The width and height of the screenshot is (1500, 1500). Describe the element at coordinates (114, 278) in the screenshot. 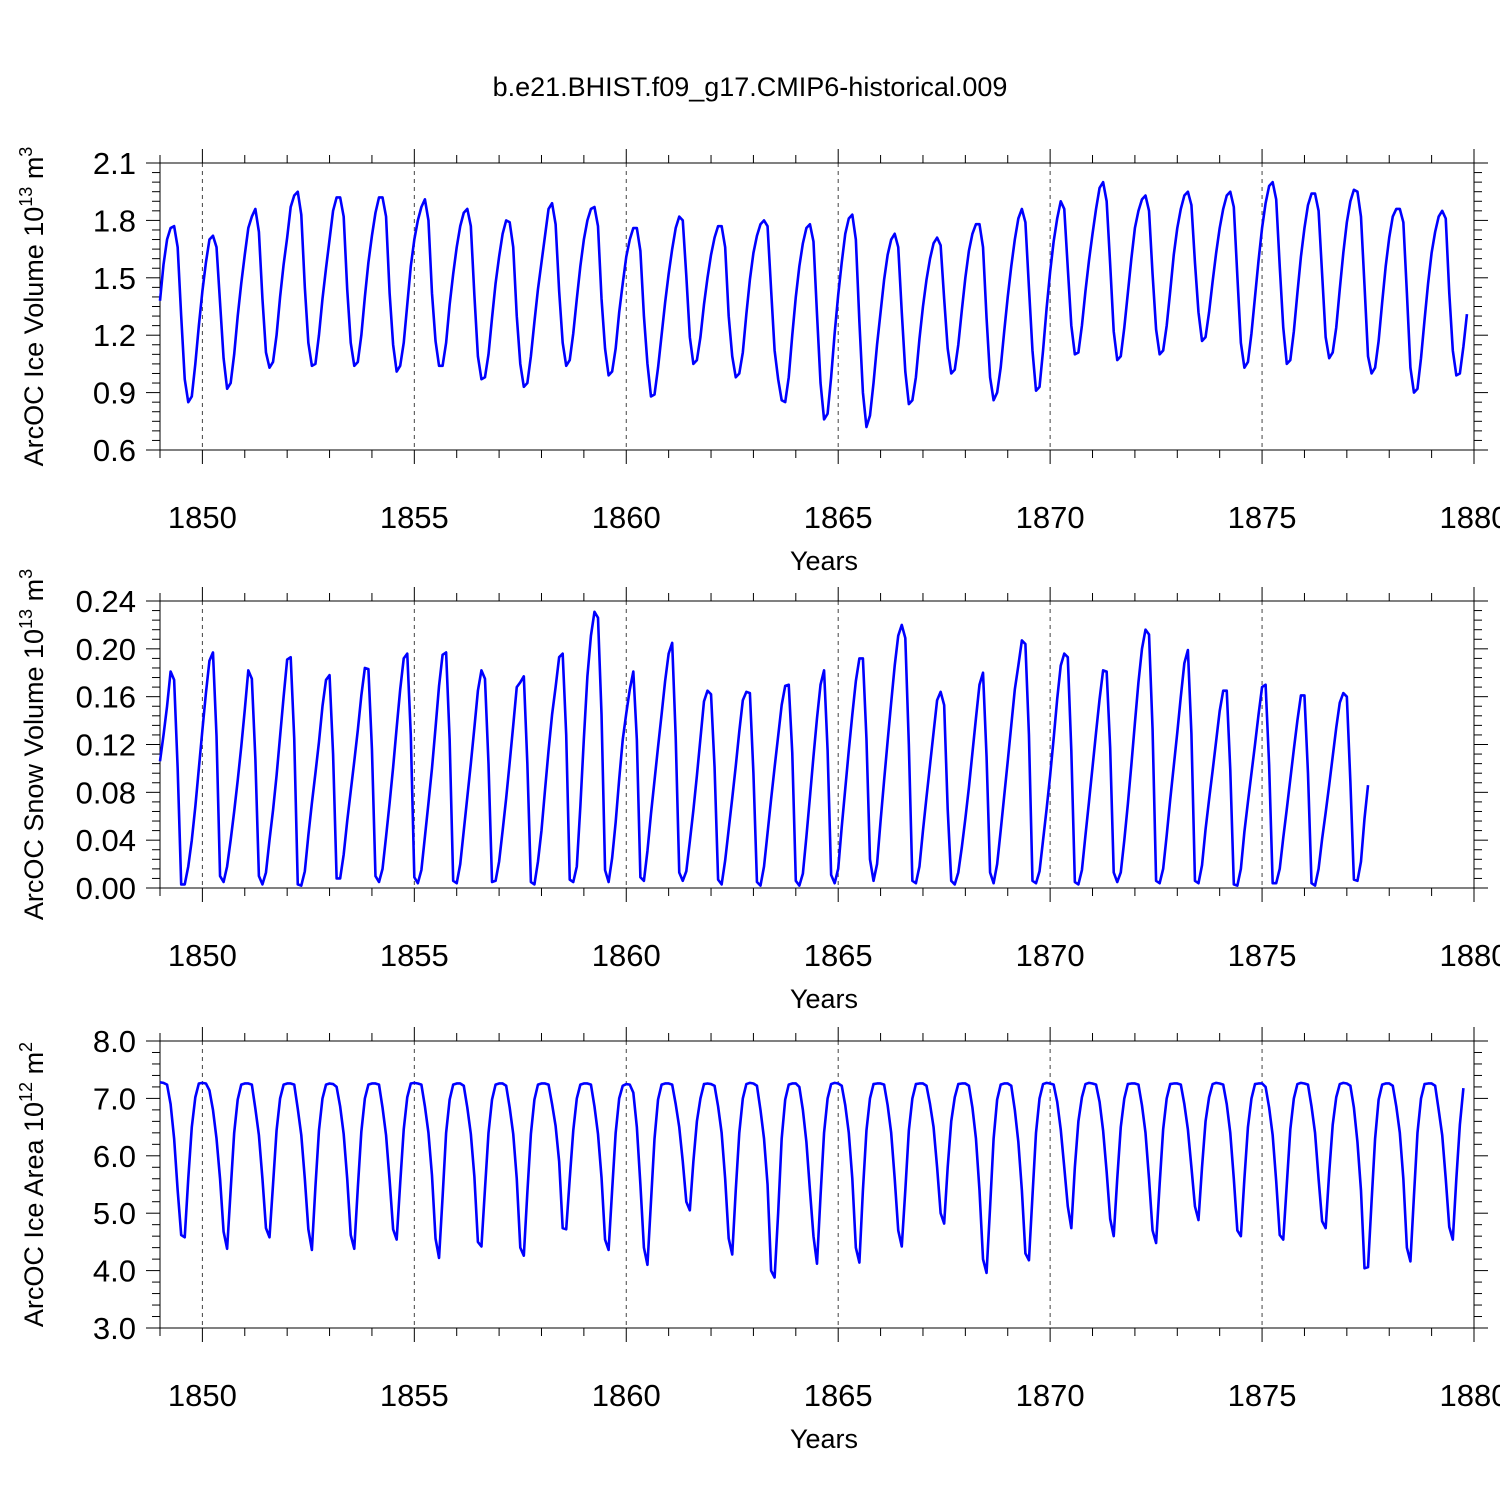

I see `y-tick-label: 1.5` at that location.